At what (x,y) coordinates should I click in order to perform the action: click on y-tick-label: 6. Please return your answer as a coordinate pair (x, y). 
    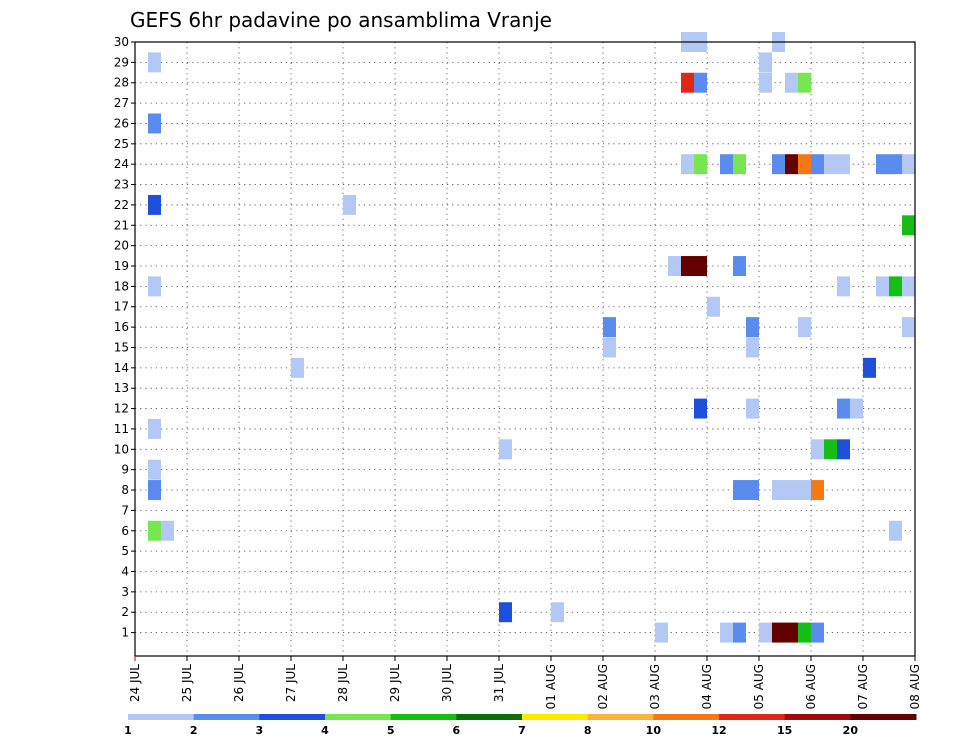
    Looking at the image, I should click on (125, 531).